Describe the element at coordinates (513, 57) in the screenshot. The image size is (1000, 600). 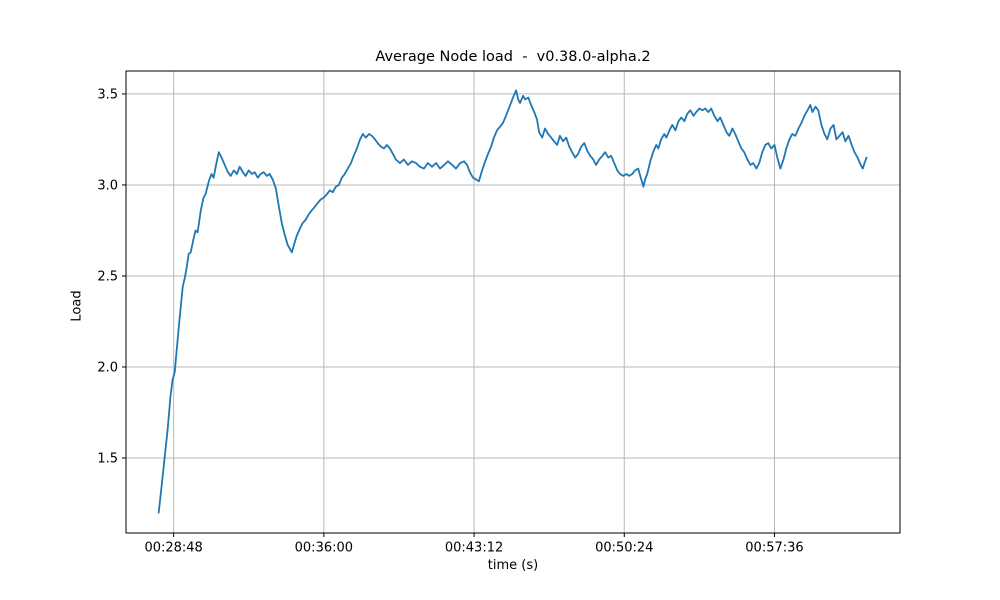
I see `chart-title: Average Node load - v0.38.0-alpha.2` at that location.